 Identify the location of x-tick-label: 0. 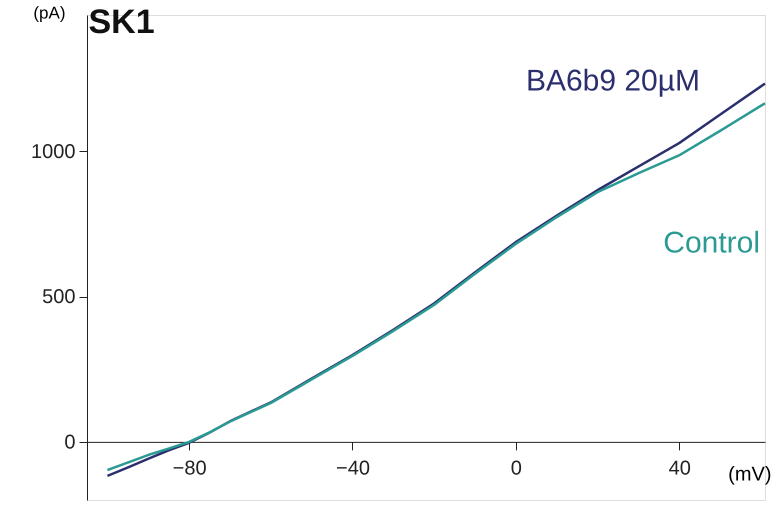
(516, 468).